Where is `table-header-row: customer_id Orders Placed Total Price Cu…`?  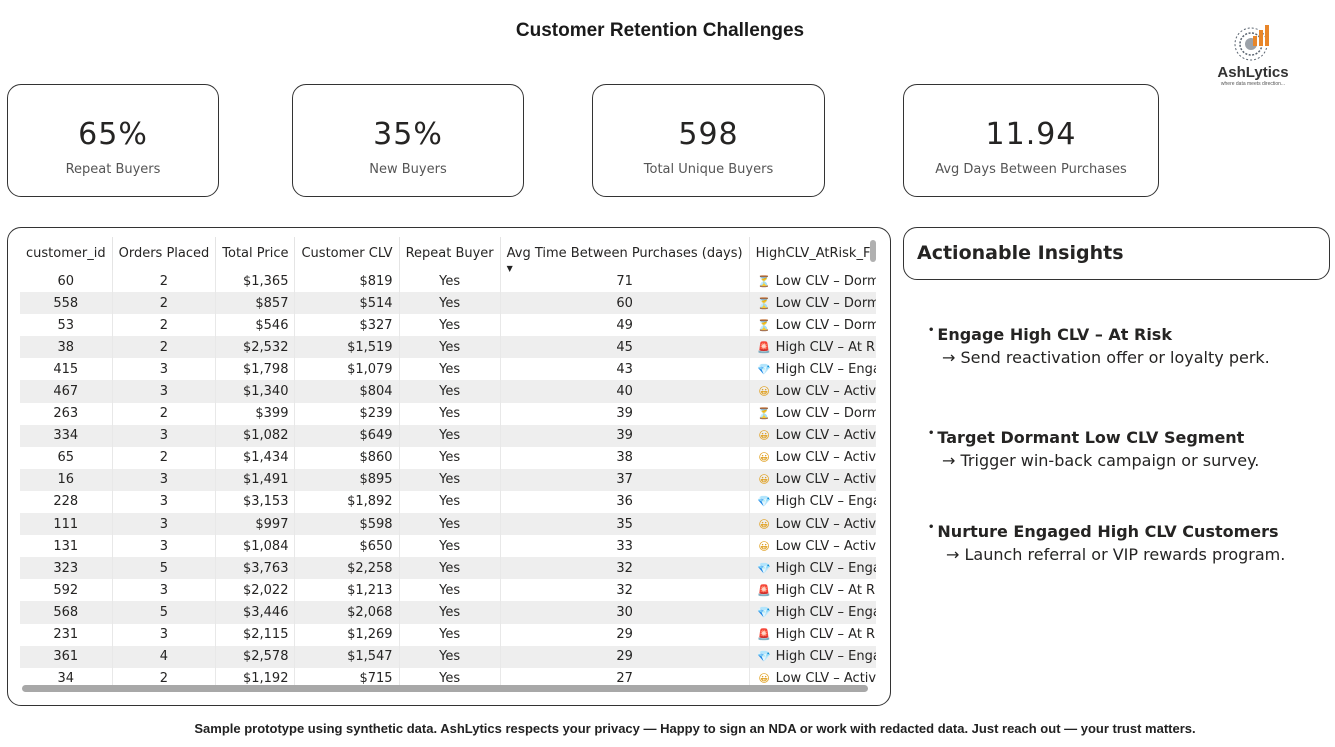
table-header-row: customer_id Orders Placed Total Price Cu… is located at coordinates (448, 255).